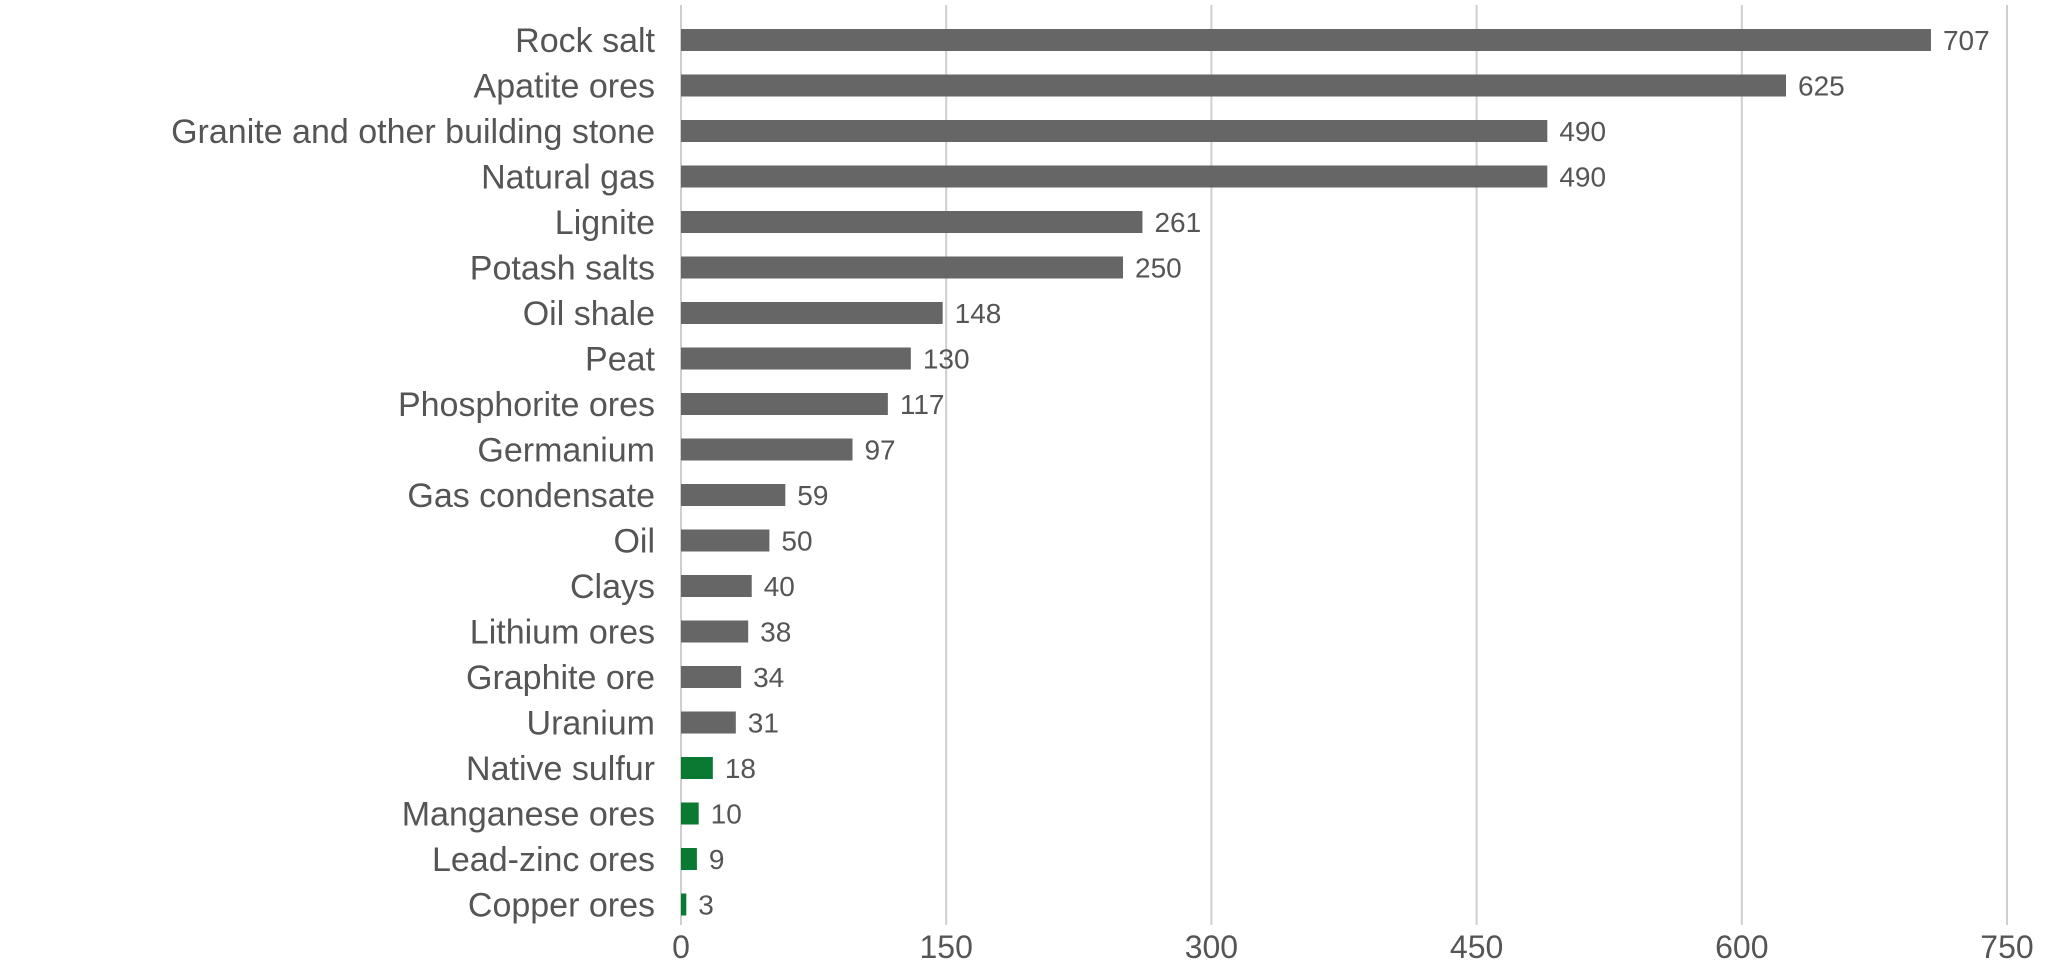 The height and width of the screenshot is (965, 2065). Describe the element at coordinates (946, 947) in the screenshot. I see `x-tick-label: 150` at that location.